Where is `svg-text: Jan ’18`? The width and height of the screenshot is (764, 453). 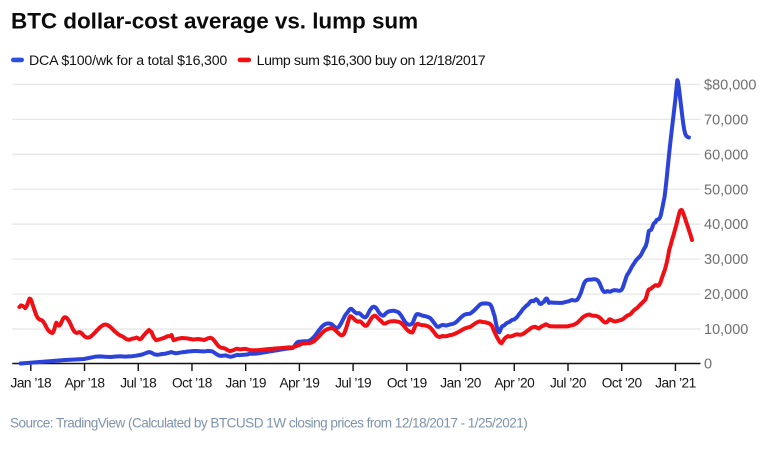 svg-text: Jan ’18 is located at coordinates (31, 383).